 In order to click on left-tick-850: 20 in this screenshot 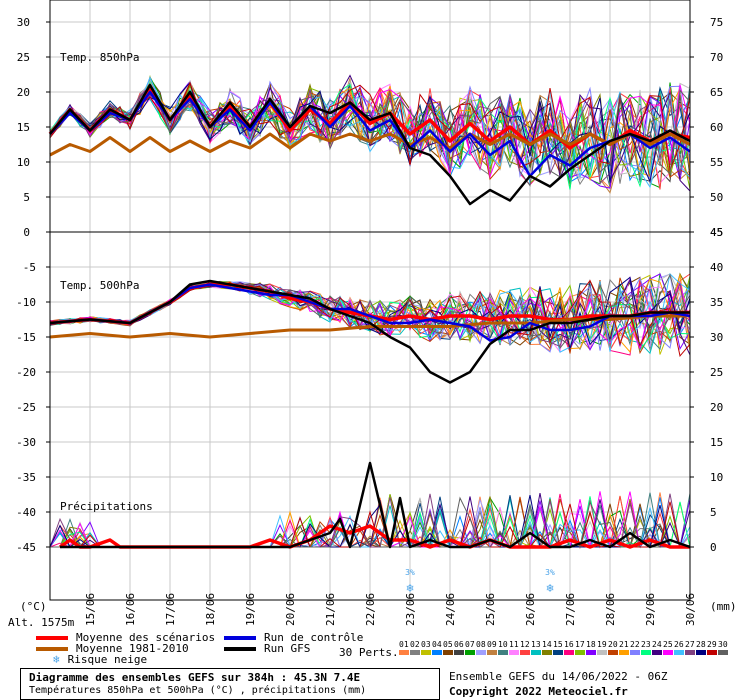, I will do `click(23, 92)`.